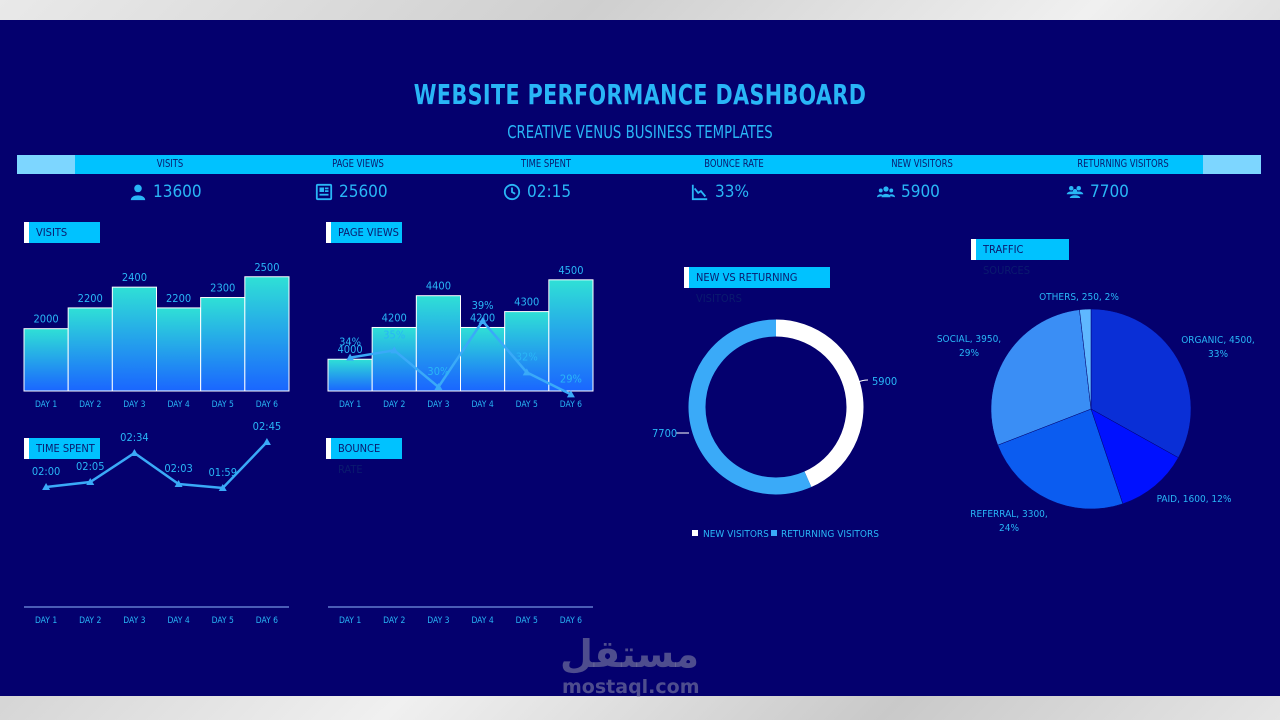  I want to click on crowd-icon, so click(1075, 192).